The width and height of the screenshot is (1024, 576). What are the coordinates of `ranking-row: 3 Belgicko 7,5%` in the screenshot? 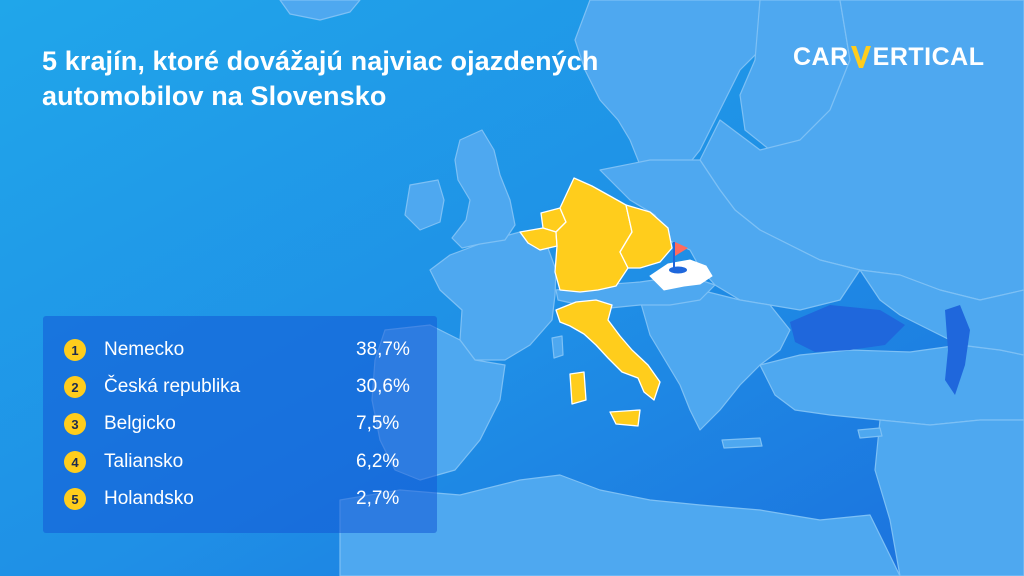 It's located at (240, 424).